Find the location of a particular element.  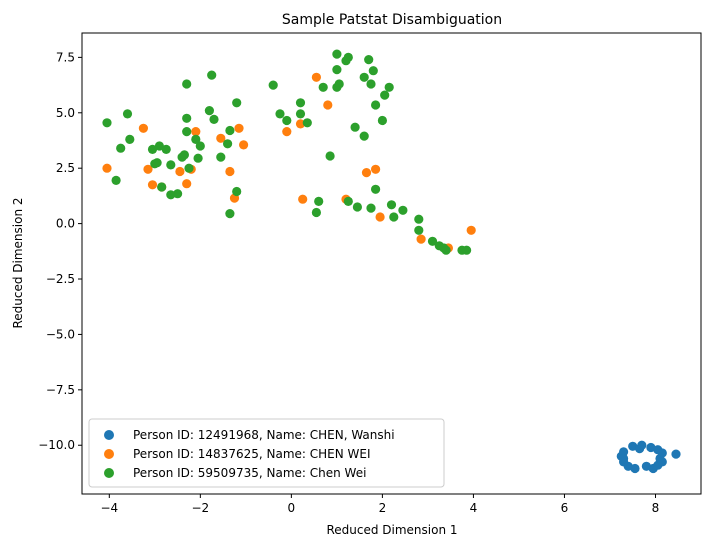

legend-label-chen-wanshi: Person ID: 12491968, Name: CHEN, Wanshi is located at coordinates (264, 435).